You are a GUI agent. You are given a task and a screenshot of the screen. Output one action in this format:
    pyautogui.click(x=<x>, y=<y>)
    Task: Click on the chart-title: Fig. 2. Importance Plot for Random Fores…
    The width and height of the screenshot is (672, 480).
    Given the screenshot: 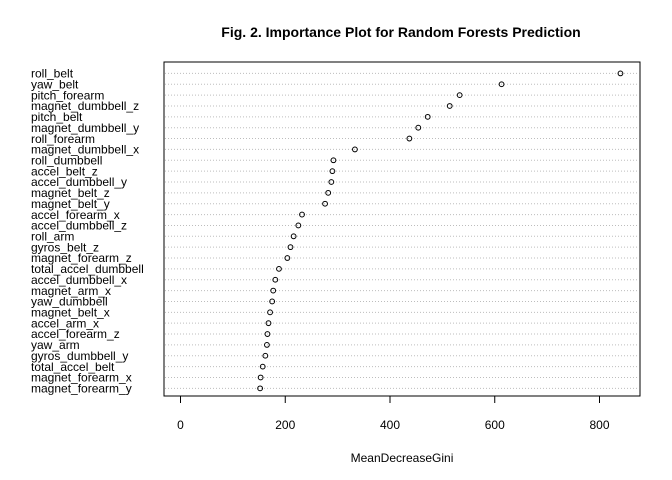 What is the action you would take?
    pyautogui.click(x=401, y=32)
    